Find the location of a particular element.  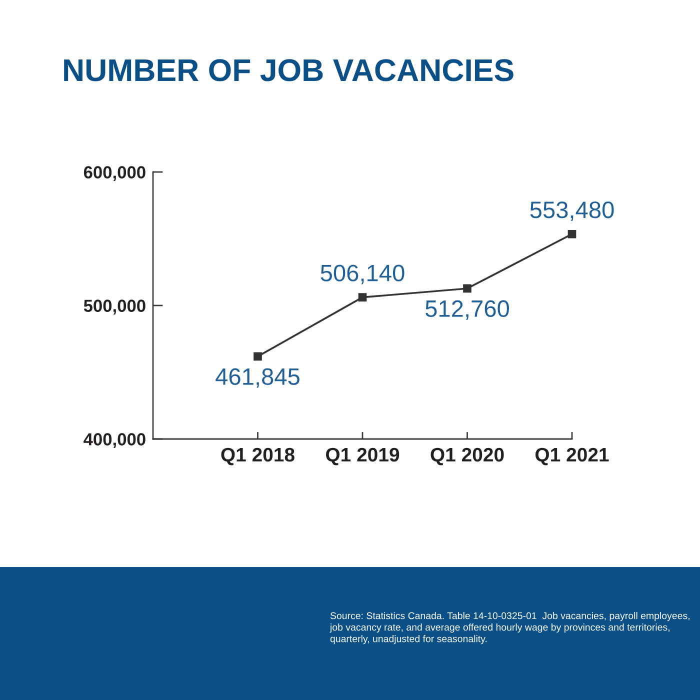

x-tick-label: Q1 2018 is located at coordinates (257, 457).